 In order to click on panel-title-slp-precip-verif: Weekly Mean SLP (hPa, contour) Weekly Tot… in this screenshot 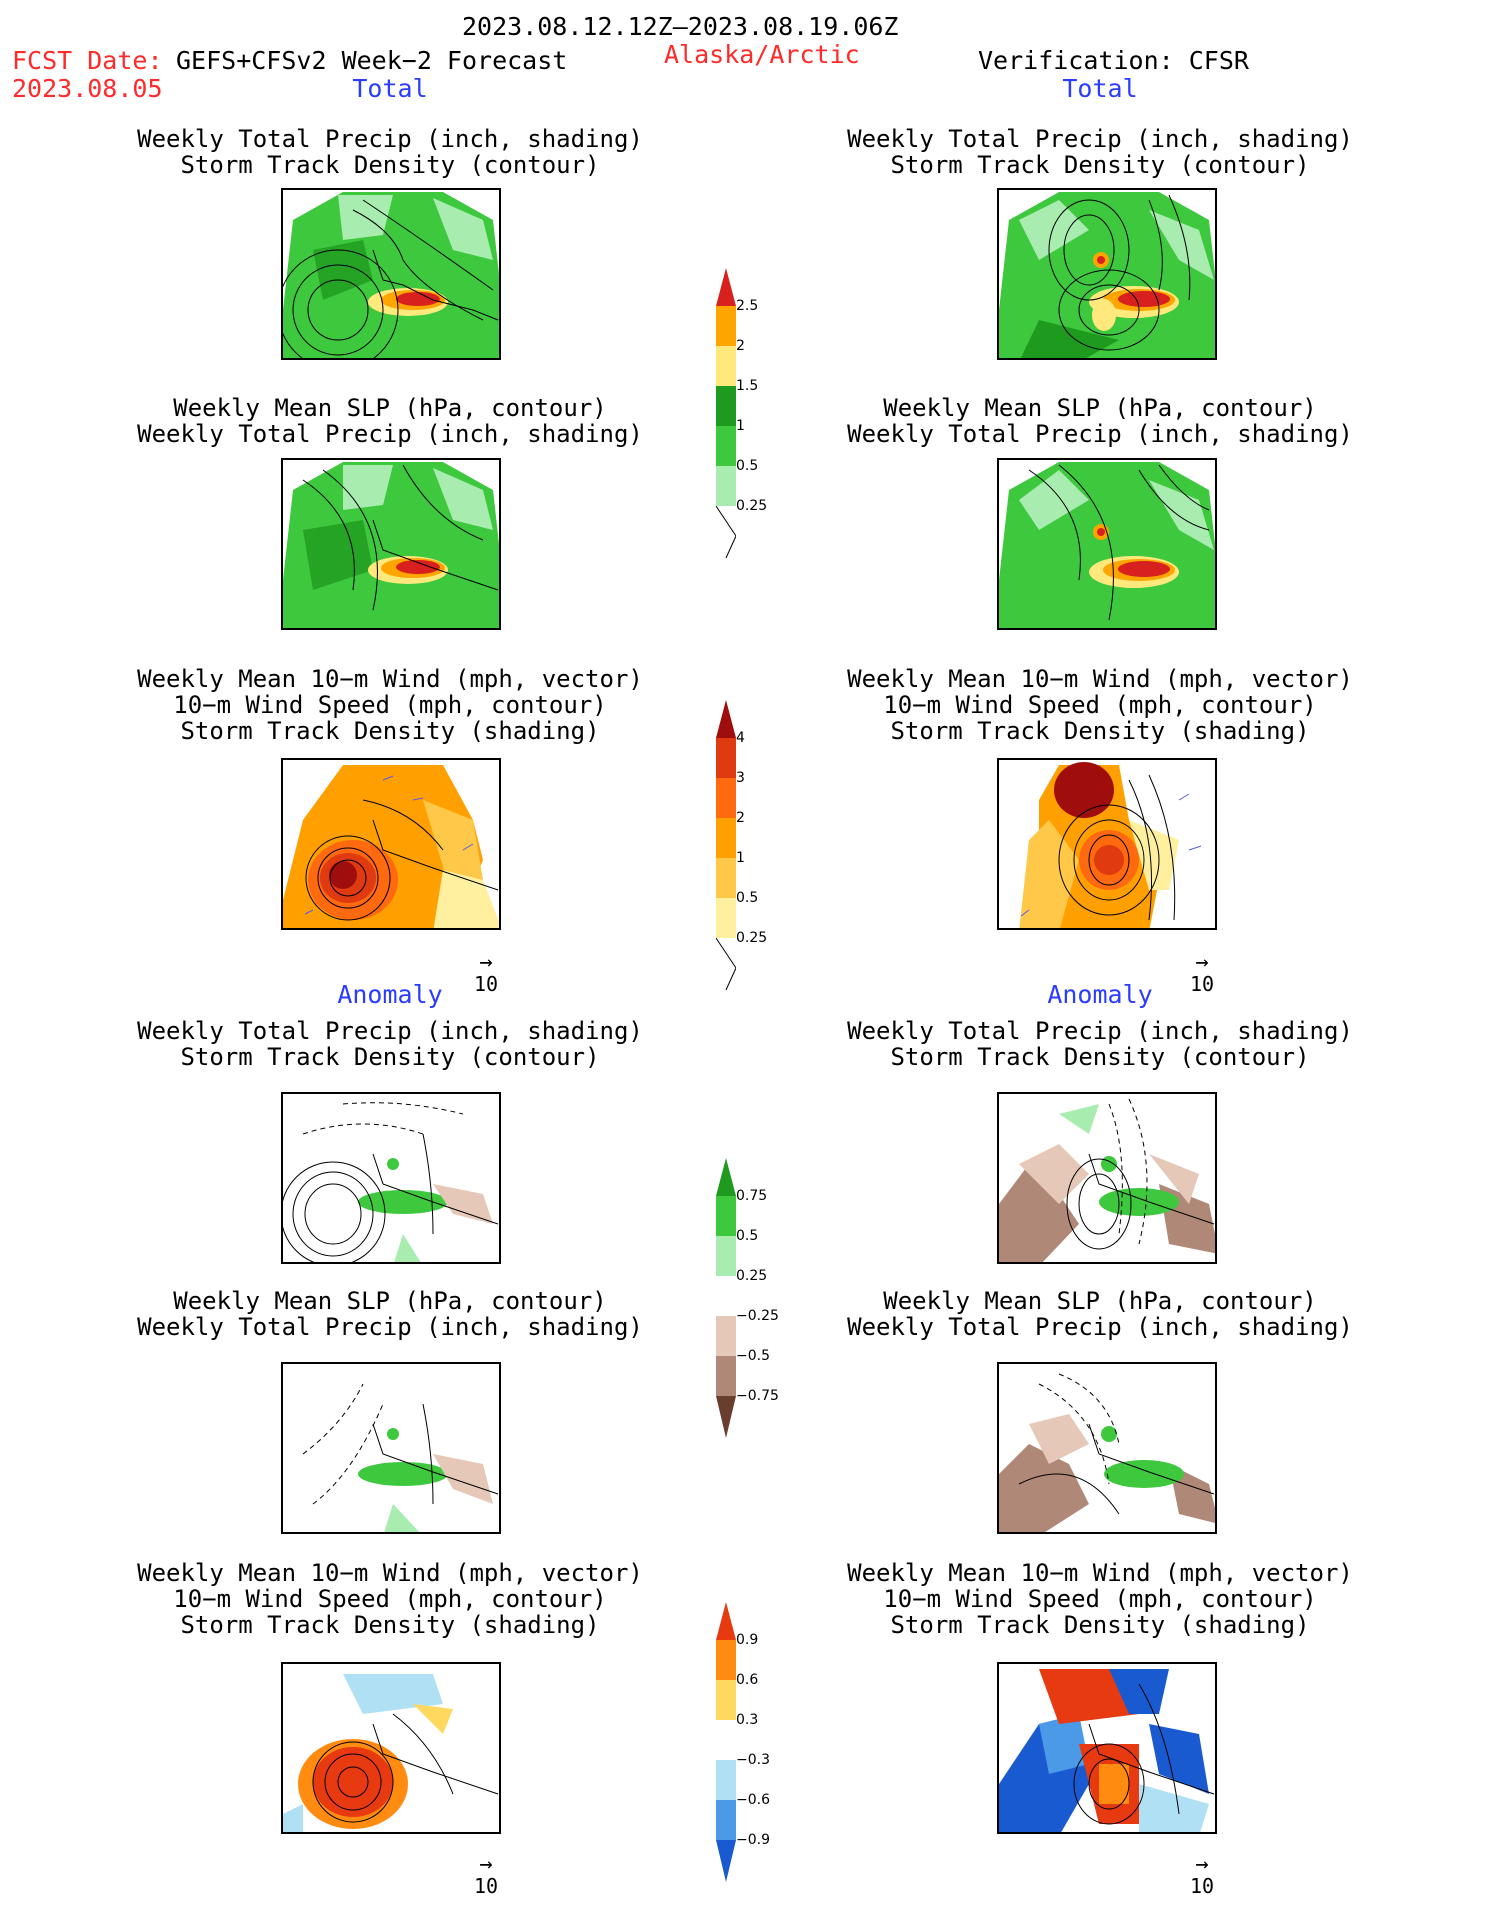, I will do `click(1100, 421)`.